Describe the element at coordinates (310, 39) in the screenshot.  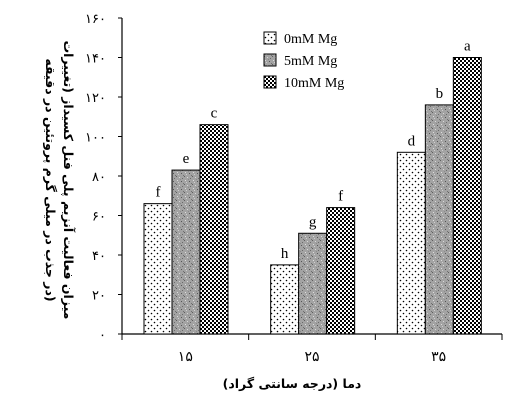
I see `legend-label: 0mM Mg` at that location.